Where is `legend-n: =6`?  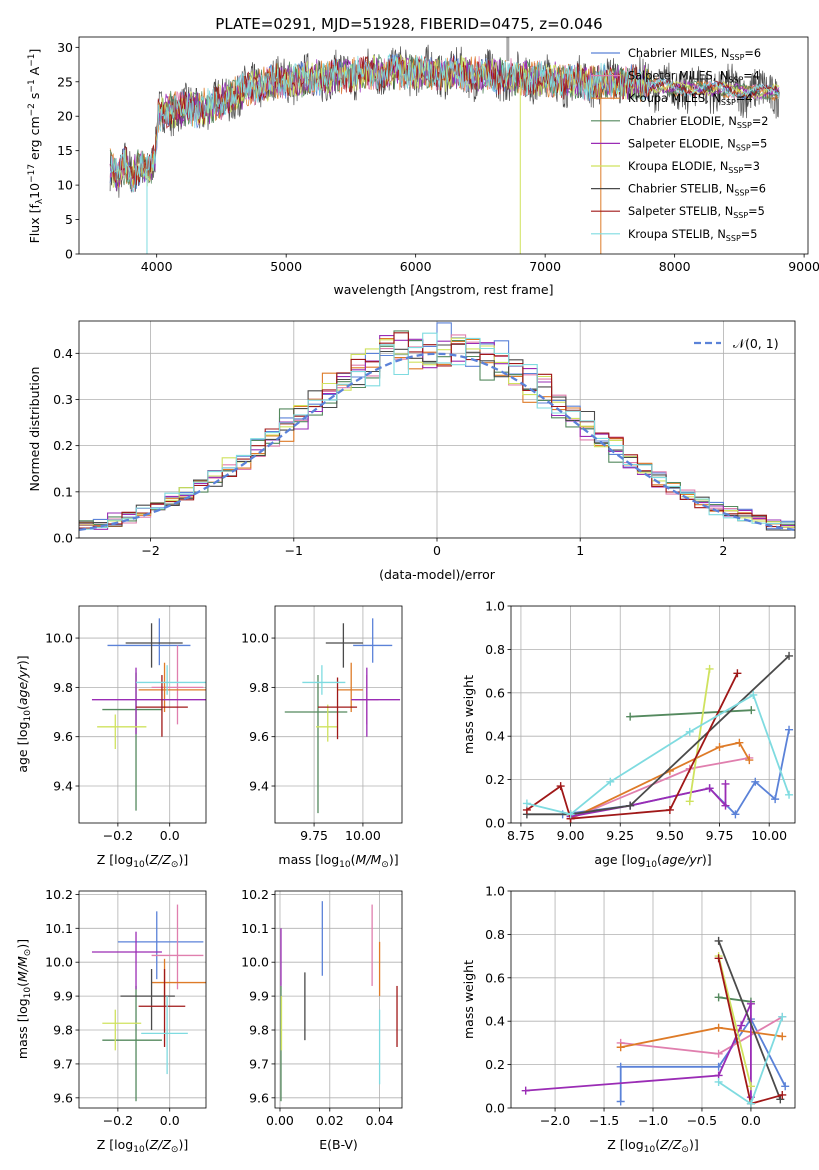 legend-n: =6 is located at coordinates (752, 53).